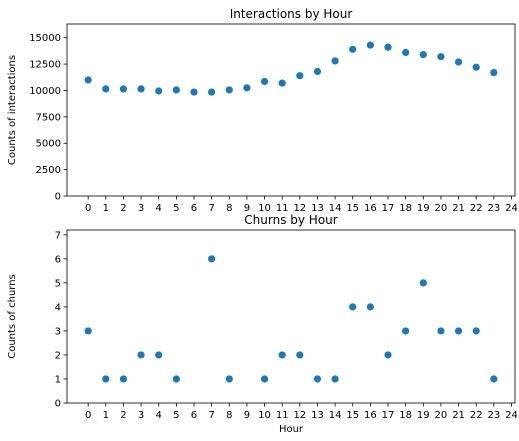  What do you see at coordinates (58, 283) in the screenshot?
I see `y-tick-label: 5` at bounding box center [58, 283].